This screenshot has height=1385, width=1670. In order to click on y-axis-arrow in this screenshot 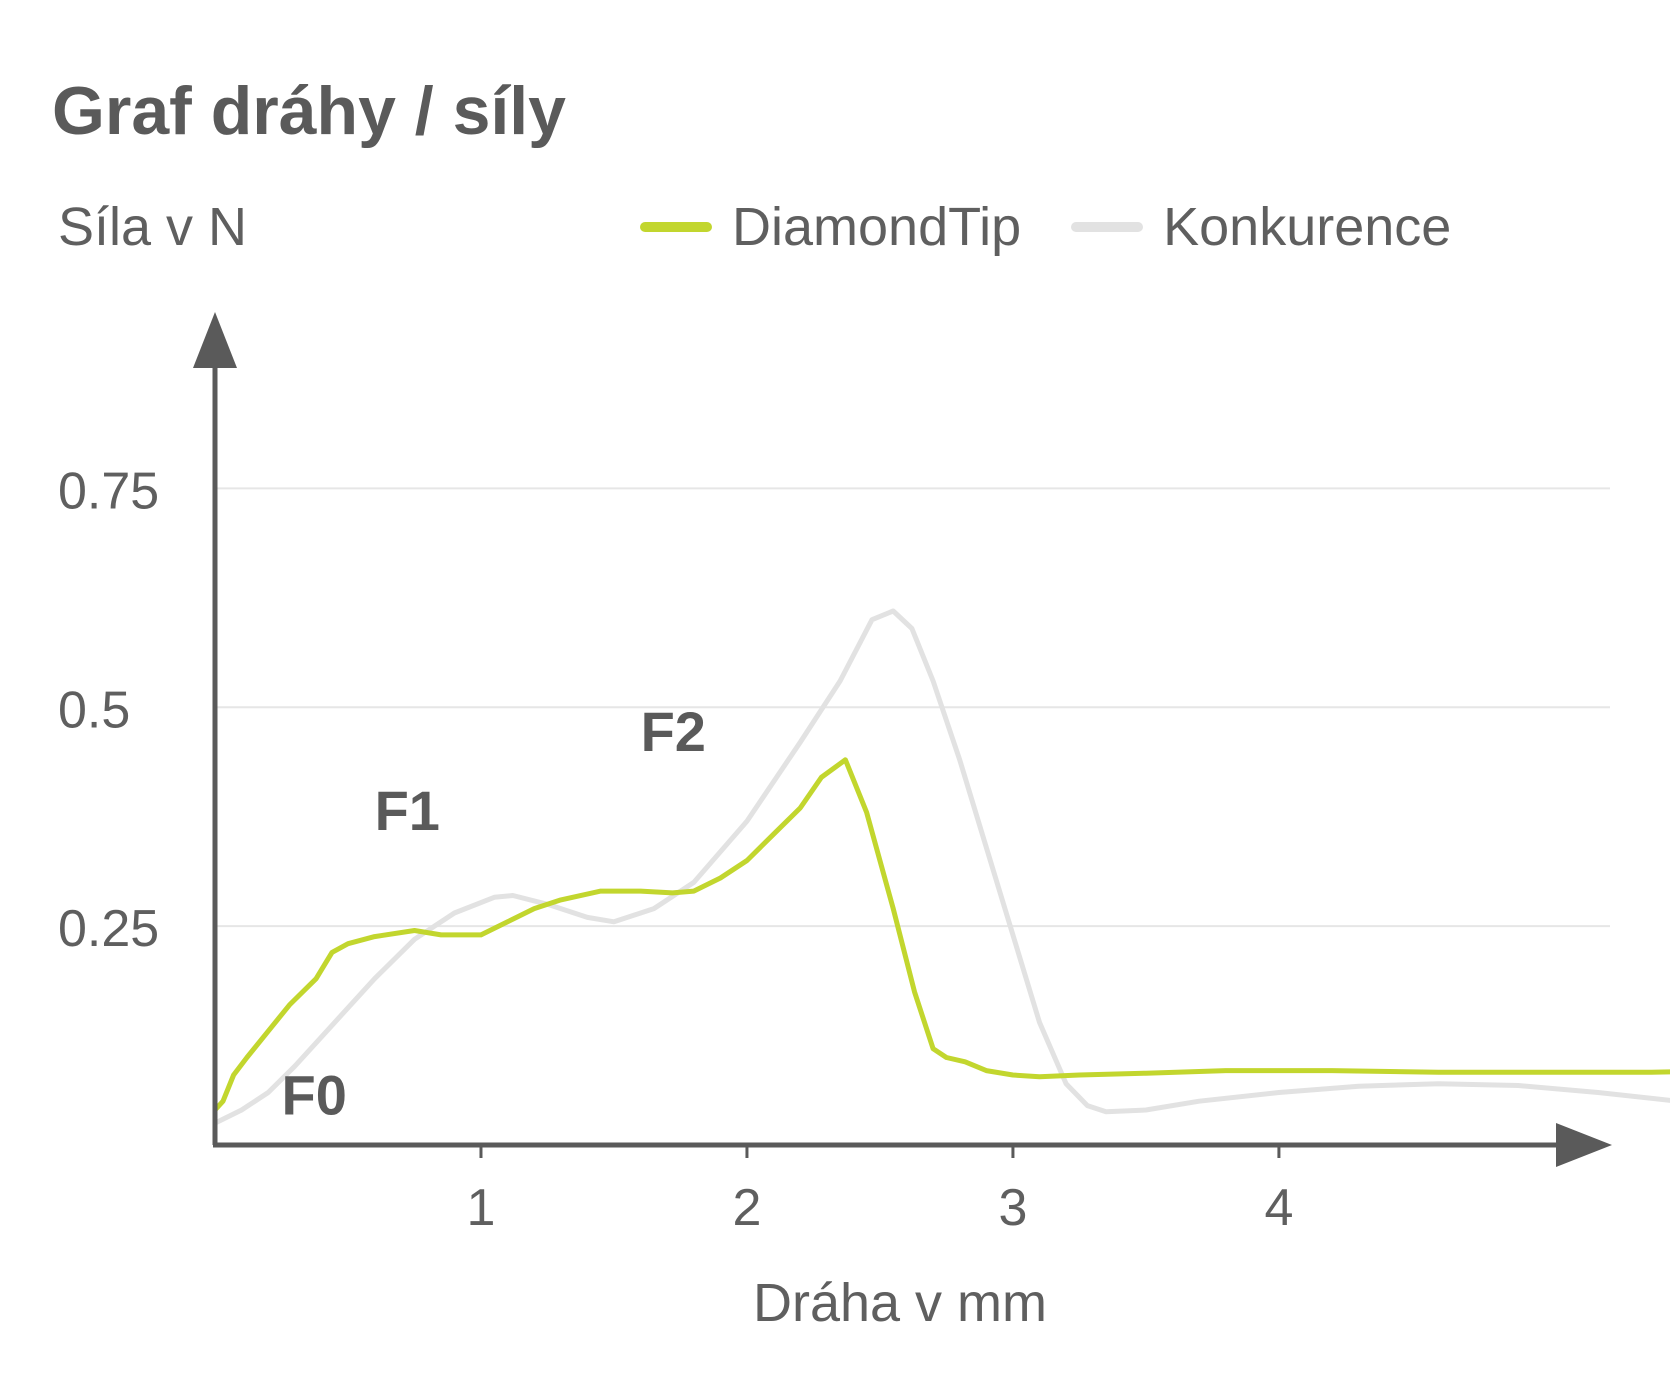, I will do `click(215, 340)`.